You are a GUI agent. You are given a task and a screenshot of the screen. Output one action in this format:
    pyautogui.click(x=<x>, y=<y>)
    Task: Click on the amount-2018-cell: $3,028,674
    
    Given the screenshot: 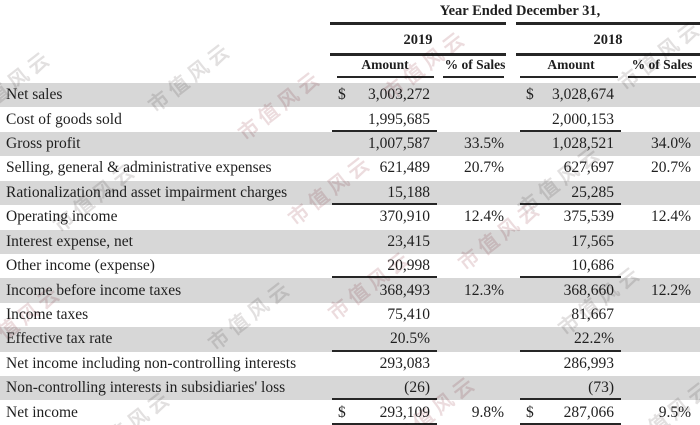 What is the action you would take?
    pyautogui.click(x=571, y=95)
    